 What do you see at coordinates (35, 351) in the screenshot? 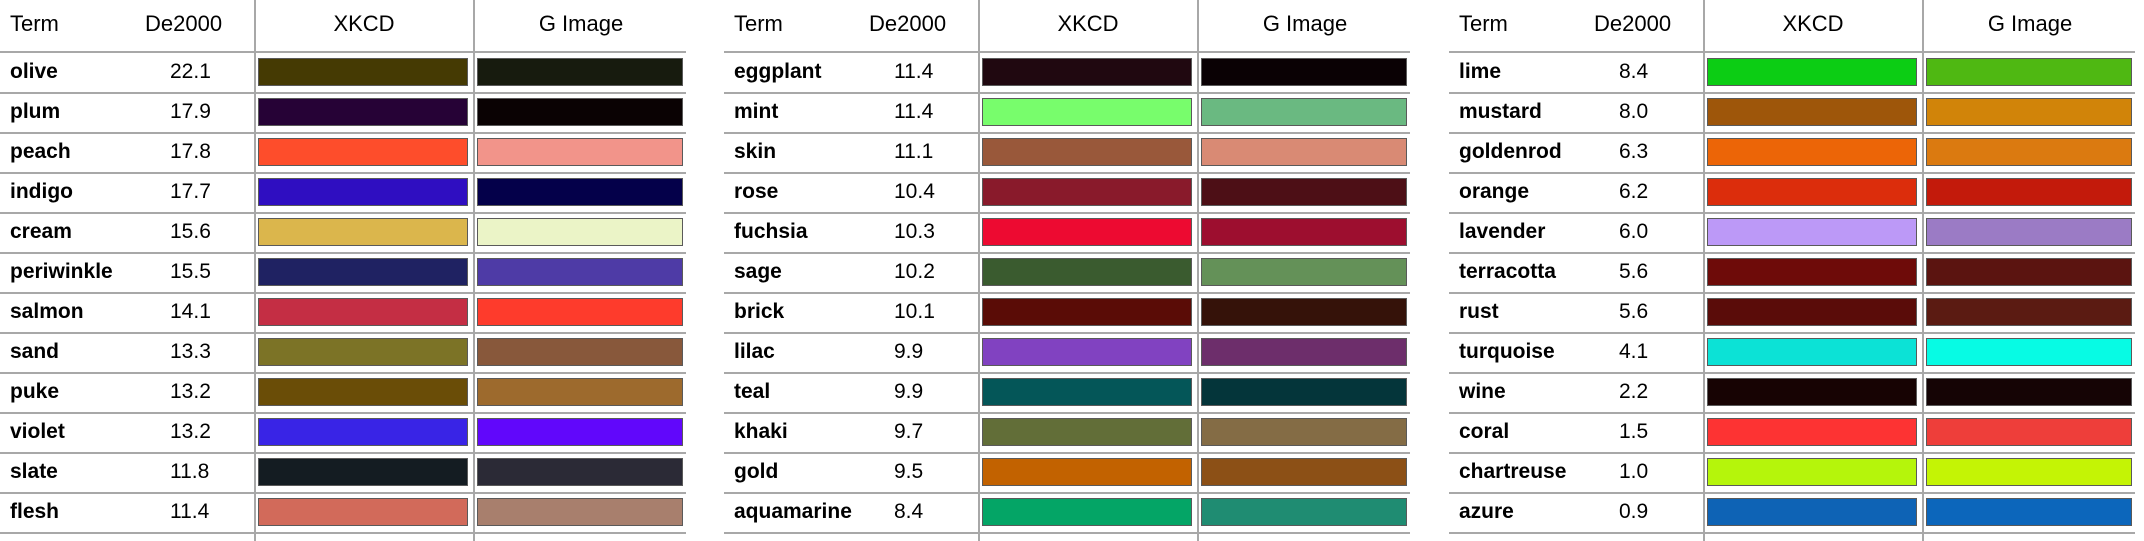
I see `term-label: sand` at bounding box center [35, 351].